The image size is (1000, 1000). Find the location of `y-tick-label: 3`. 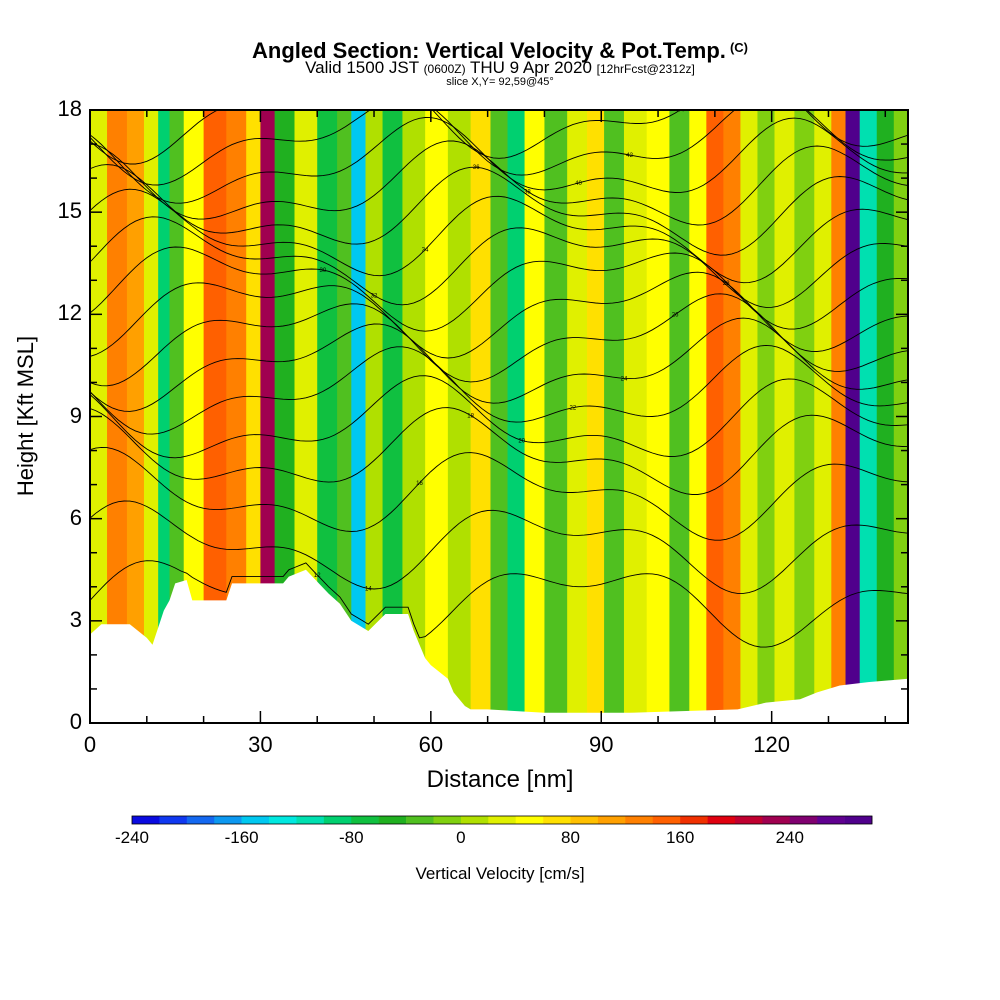

y-tick-label: 3 is located at coordinates (75, 619).